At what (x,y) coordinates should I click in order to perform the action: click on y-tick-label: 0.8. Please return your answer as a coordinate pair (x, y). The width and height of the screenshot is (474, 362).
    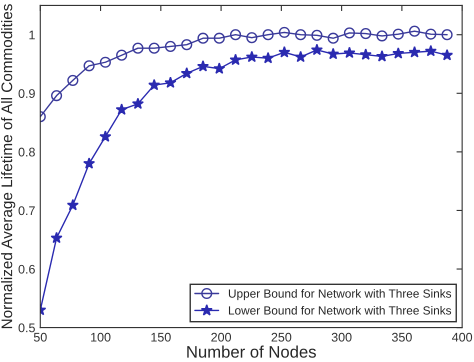
    Looking at the image, I should click on (26, 152).